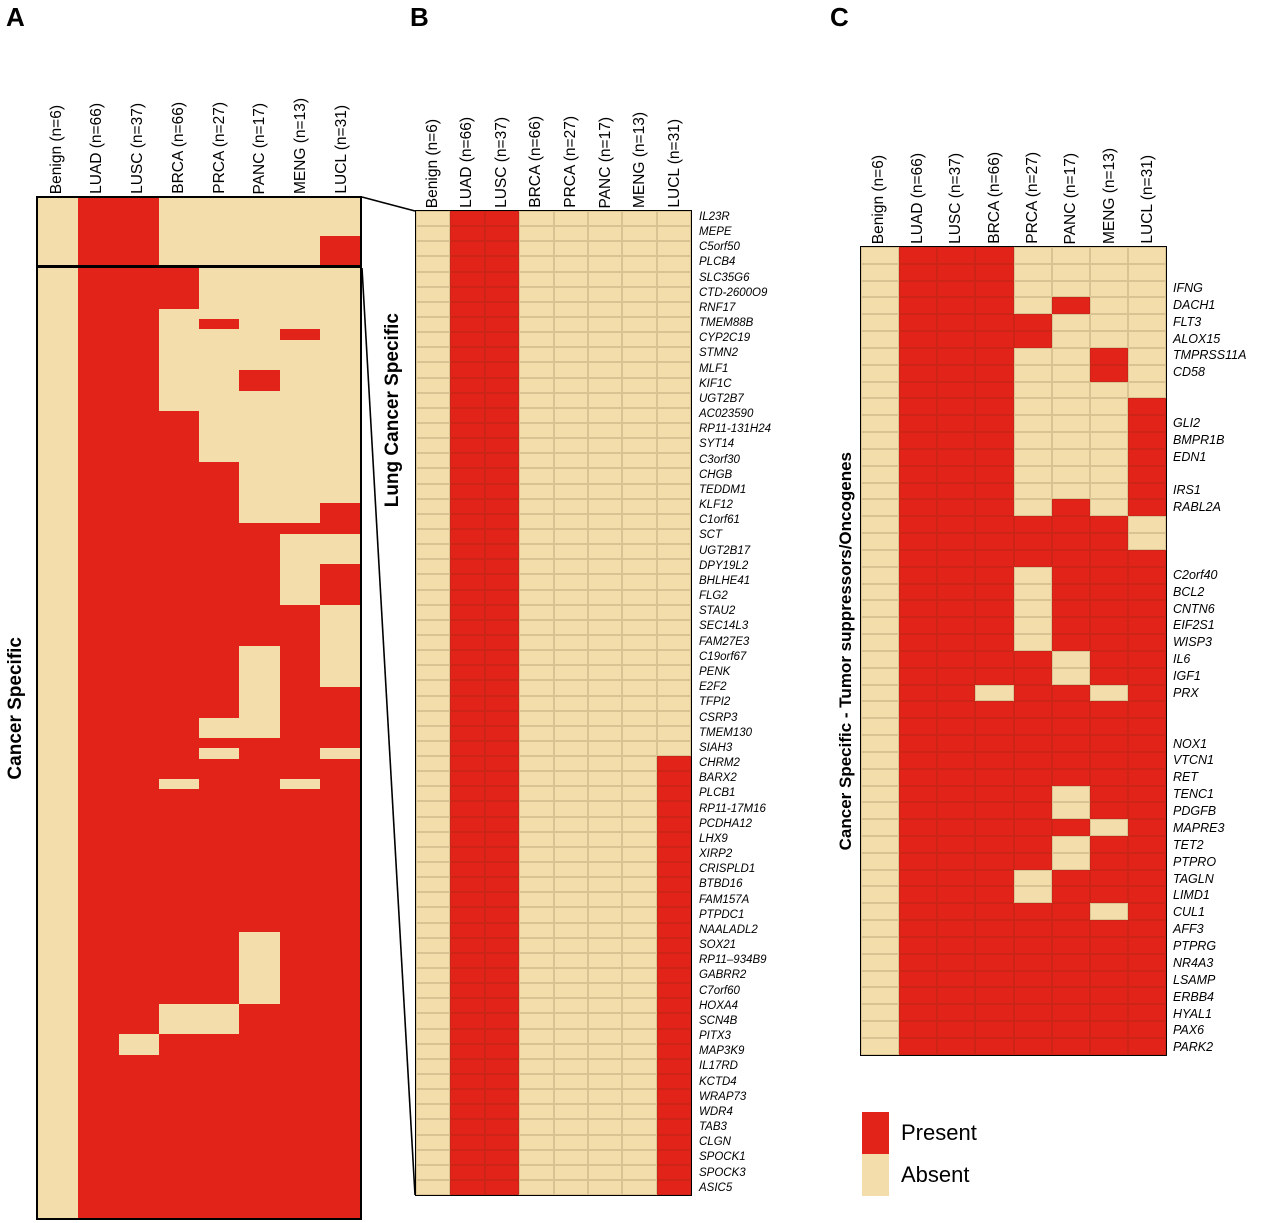  What do you see at coordinates (727, 869) in the screenshot?
I see `gene-label: CRISPLD1` at bounding box center [727, 869].